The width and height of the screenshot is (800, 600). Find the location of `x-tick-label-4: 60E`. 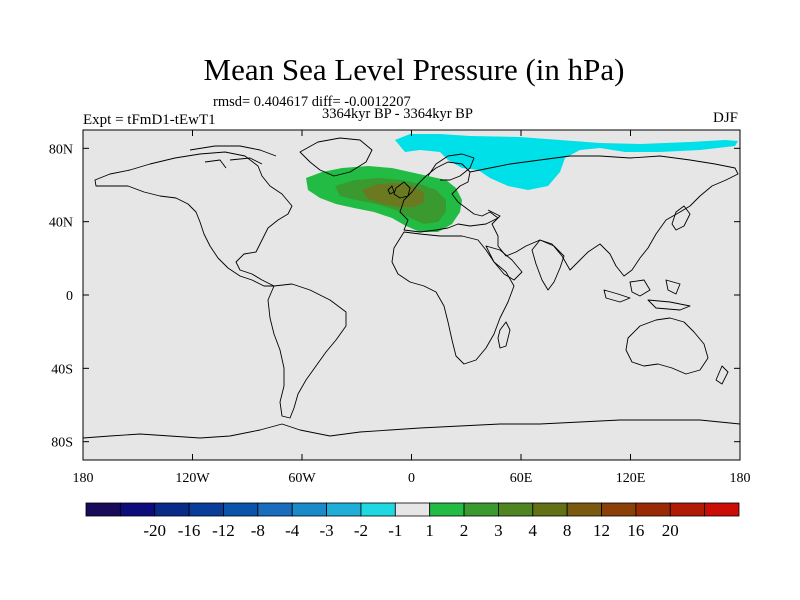

x-tick-label-4: 60E is located at coordinates (521, 478).